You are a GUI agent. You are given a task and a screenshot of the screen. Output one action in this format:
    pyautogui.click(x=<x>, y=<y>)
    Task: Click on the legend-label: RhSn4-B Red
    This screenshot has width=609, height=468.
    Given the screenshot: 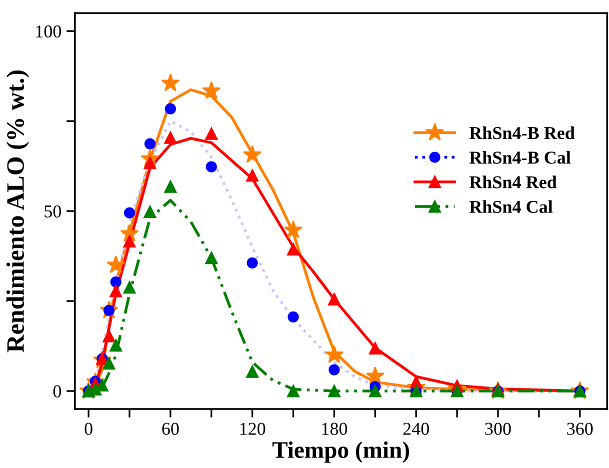 What is the action you would take?
    pyautogui.click(x=522, y=133)
    